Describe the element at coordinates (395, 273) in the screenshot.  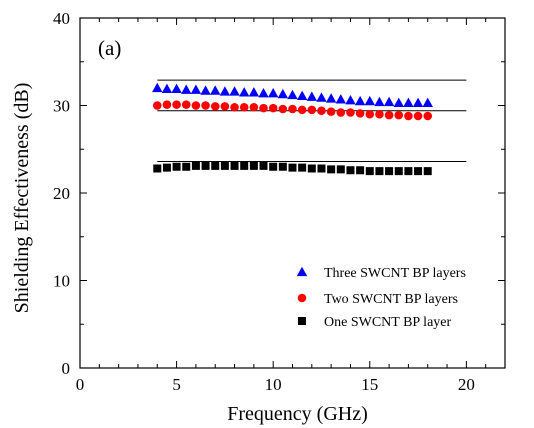
I see `legend-label-three-layers: Three SWCNT BP layers` at that location.